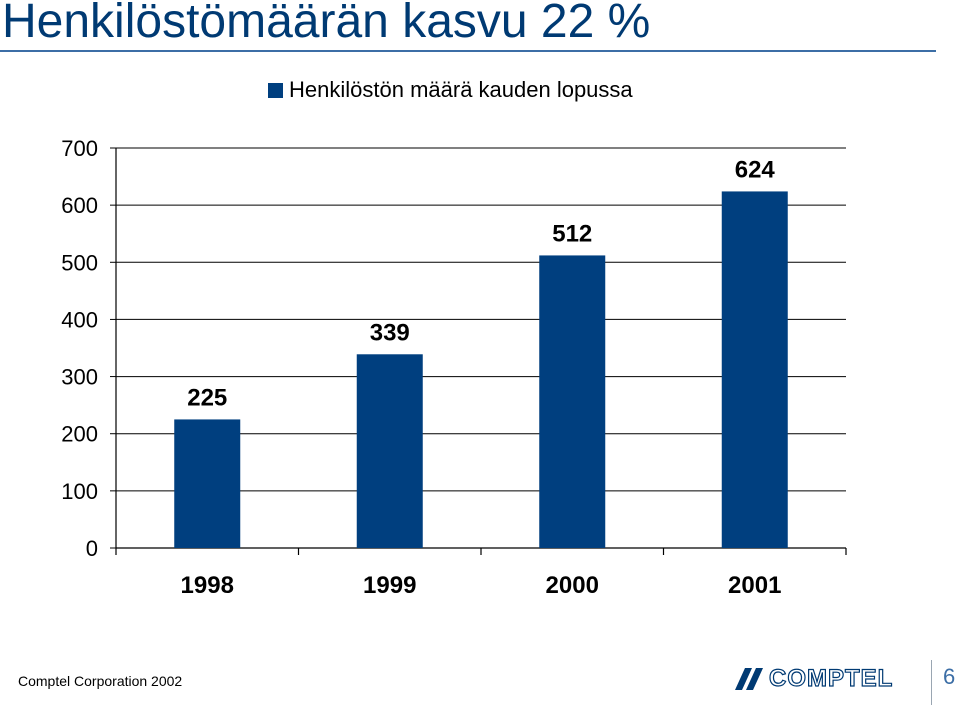 The width and height of the screenshot is (960, 709). What do you see at coordinates (931, 682) in the screenshot?
I see `page-separator` at bounding box center [931, 682].